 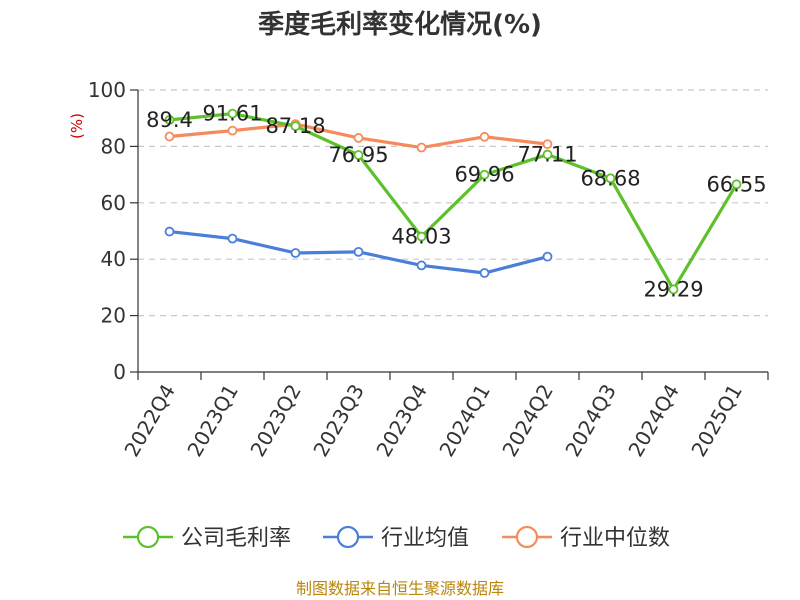 I want to click on y-tick-label: 100, so click(x=107, y=90).